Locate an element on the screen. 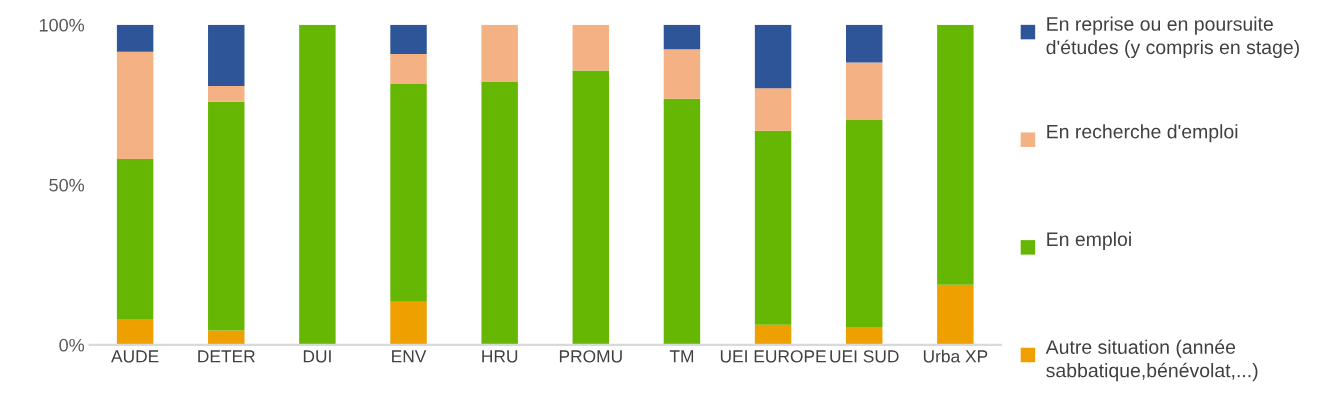 This screenshot has height=414, width=1317. x-tick-label: UEI EUROPE is located at coordinates (773, 356).